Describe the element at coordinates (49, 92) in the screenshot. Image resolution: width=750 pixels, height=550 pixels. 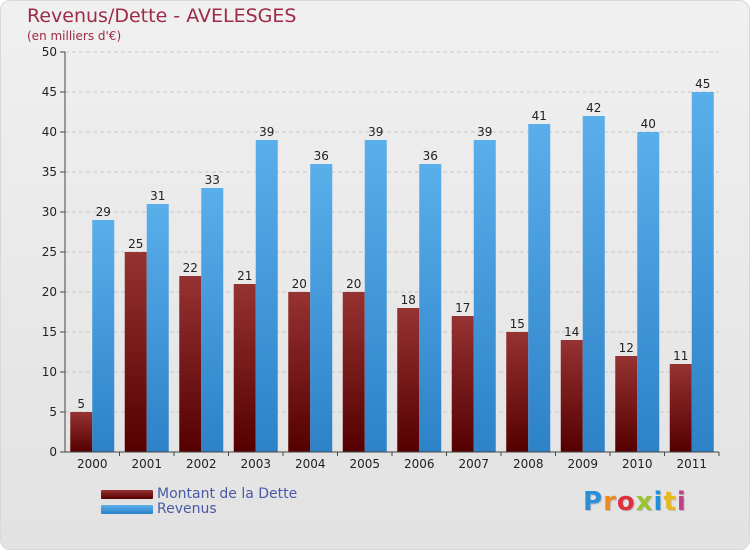
I see `y-tick-label: 45` at that location.